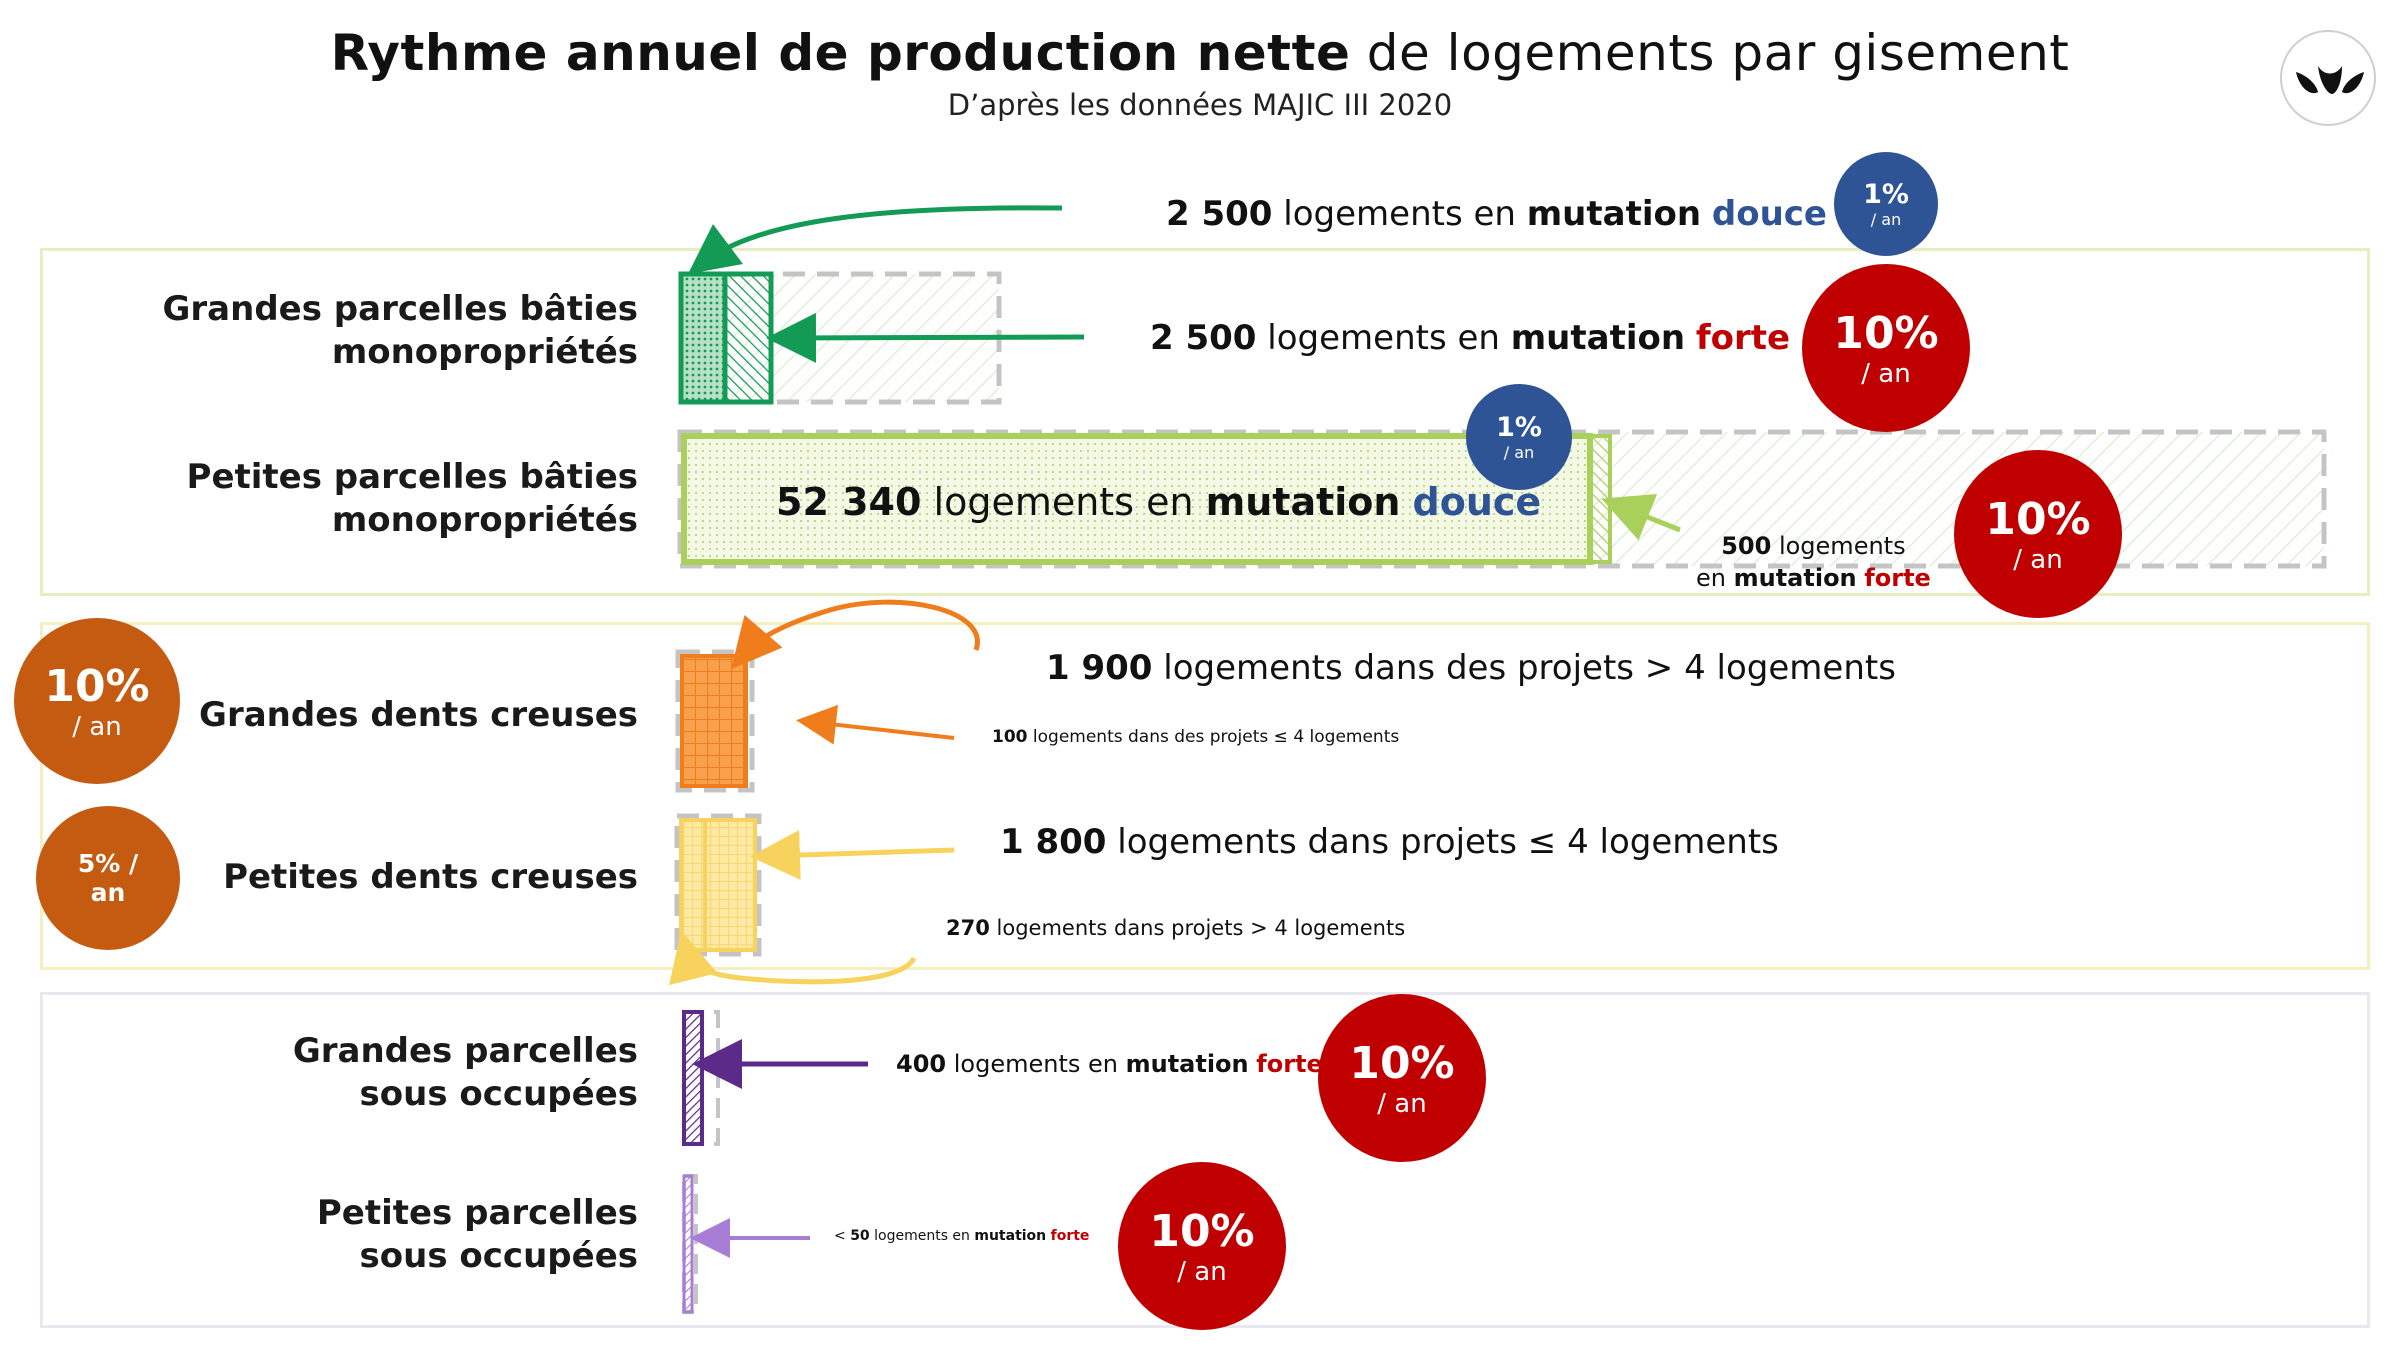 Image resolution: width=2400 pixels, height=1350 pixels. What do you see at coordinates (875, 724) in the screenshot?
I see `arrow-projets-inf-4-grandes` at bounding box center [875, 724].